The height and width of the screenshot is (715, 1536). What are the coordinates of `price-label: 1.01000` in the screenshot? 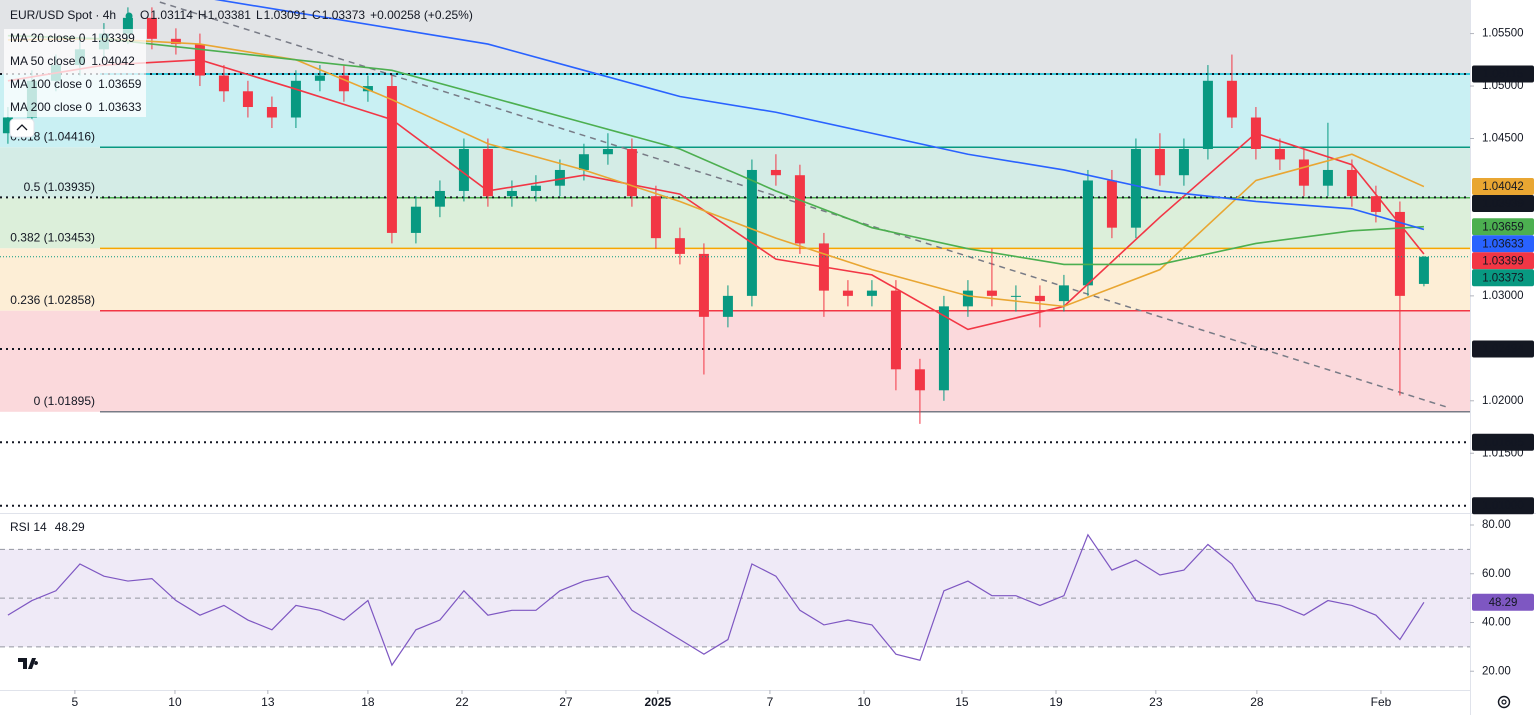 It's located at (1503, 506).